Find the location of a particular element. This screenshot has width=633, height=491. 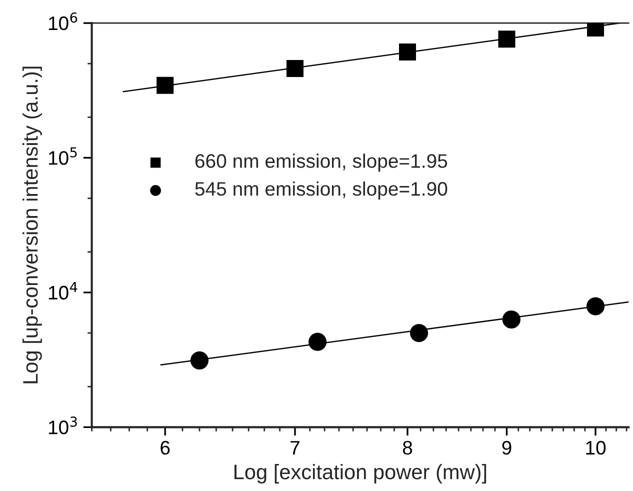

x-tick-label: 9 is located at coordinates (507, 447).